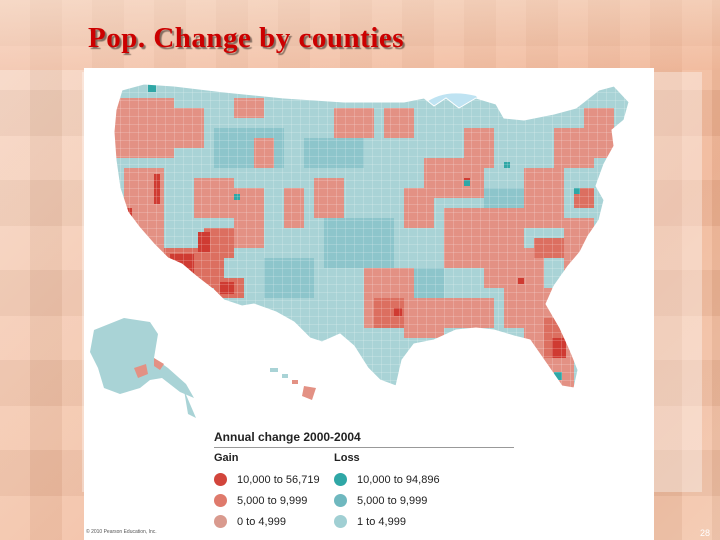 The height and width of the screenshot is (540, 720). What do you see at coordinates (121, 532) in the screenshot?
I see `copyright-notice: © 2010 Pearson Education, Inc.` at bounding box center [121, 532].